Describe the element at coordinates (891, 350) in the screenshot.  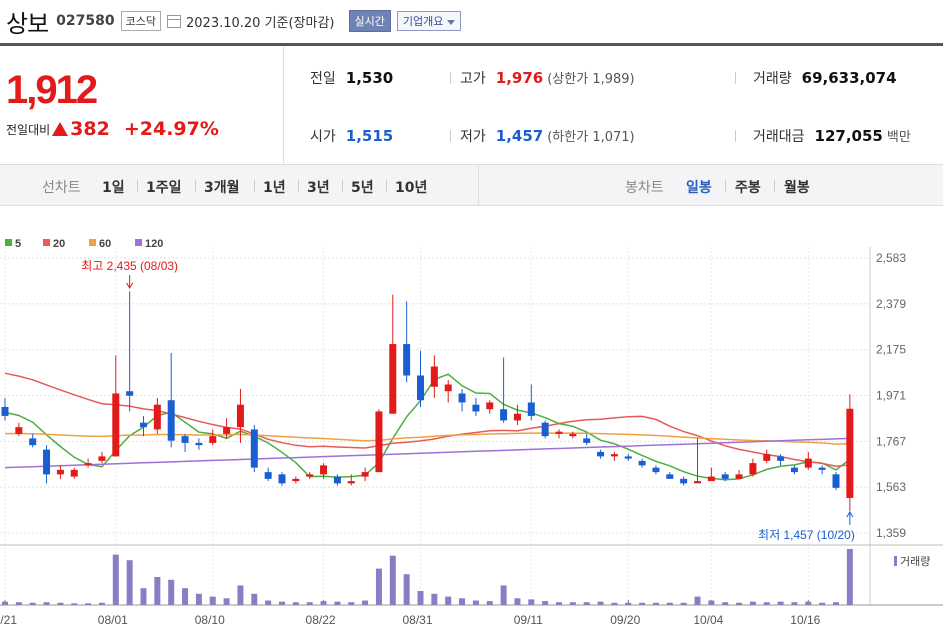
I see `y-tick-label: 2,175` at that location.